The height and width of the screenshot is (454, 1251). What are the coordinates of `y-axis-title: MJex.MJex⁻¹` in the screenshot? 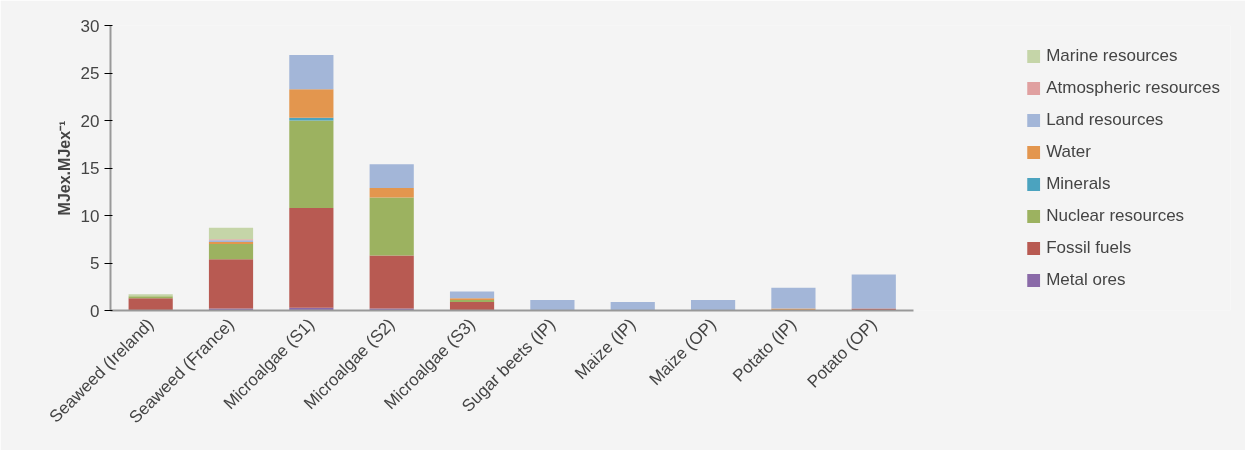 It's located at (64, 168).